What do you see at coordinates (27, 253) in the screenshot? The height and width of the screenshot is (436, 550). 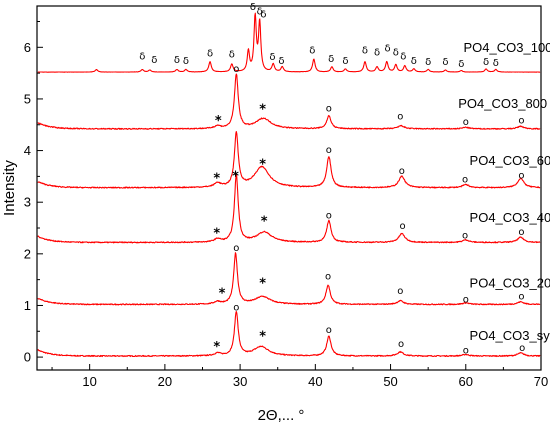 I see `y-tick-label: 2` at bounding box center [27, 253].